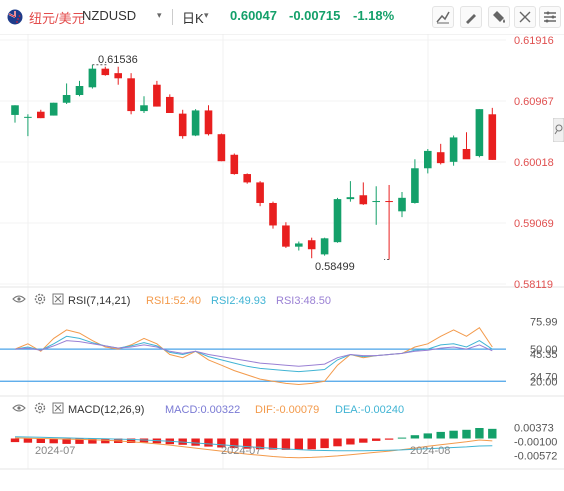  What do you see at coordinates (58, 299) in the screenshot?
I see `rsi-close-toggle` at bounding box center [58, 299].